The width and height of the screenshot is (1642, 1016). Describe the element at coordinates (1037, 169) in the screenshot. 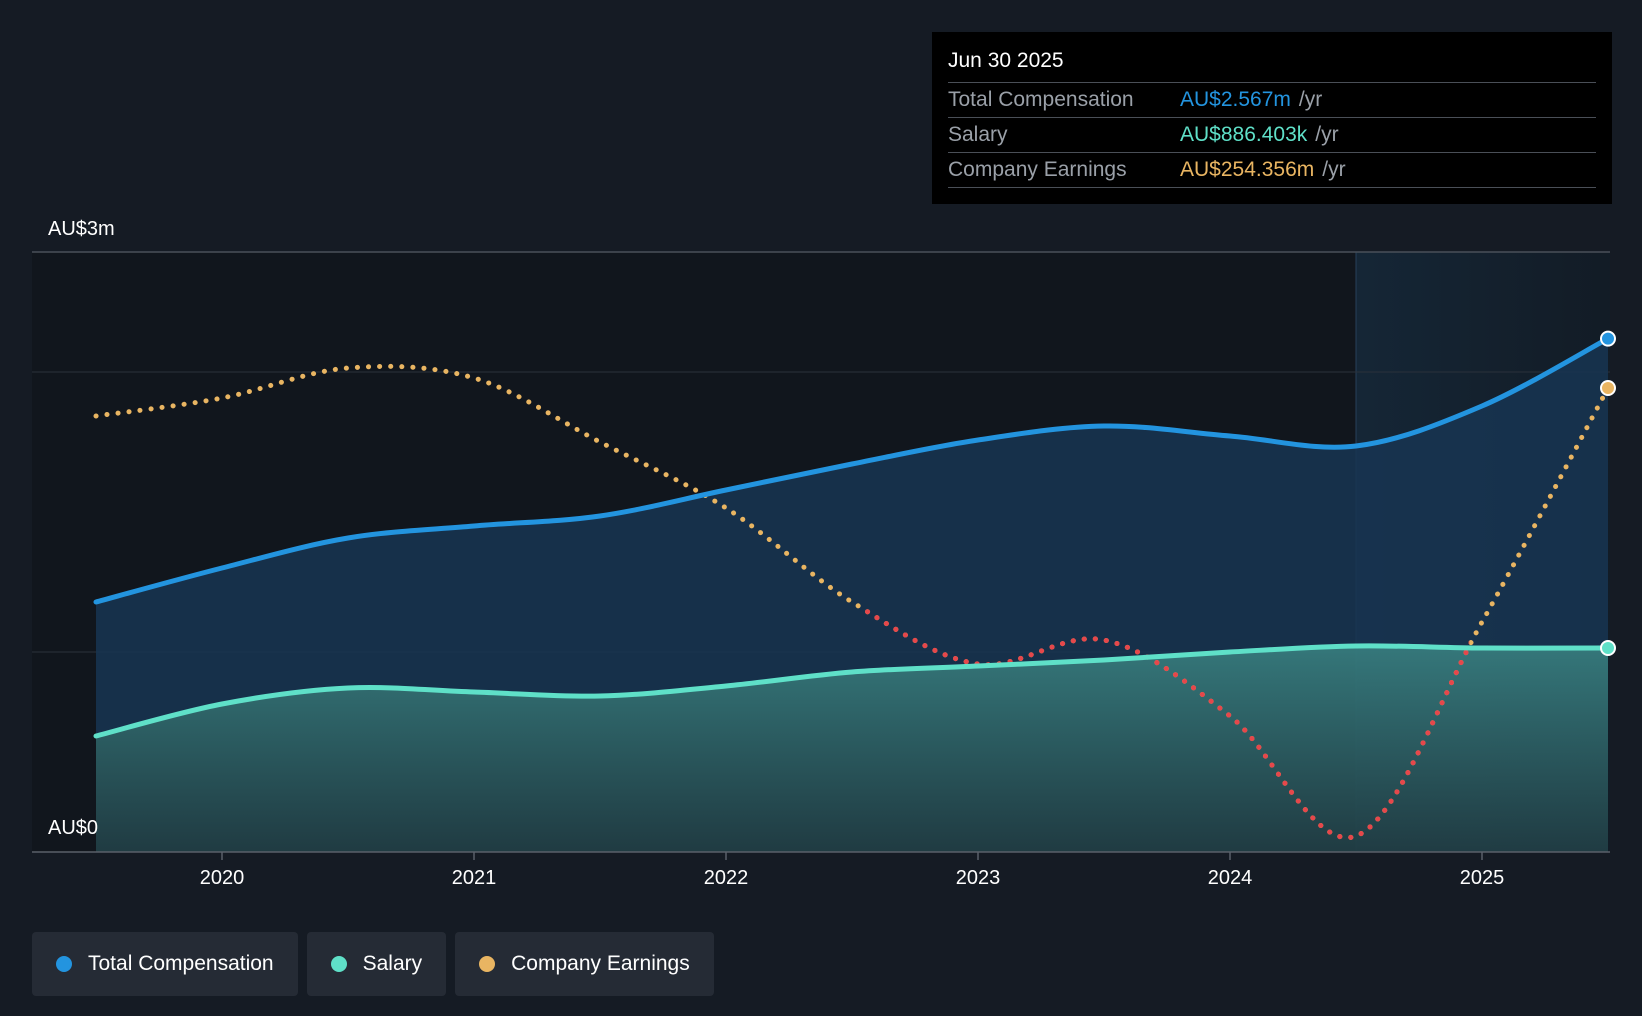

I see `tooltip-label: Company Earnings` at that location.